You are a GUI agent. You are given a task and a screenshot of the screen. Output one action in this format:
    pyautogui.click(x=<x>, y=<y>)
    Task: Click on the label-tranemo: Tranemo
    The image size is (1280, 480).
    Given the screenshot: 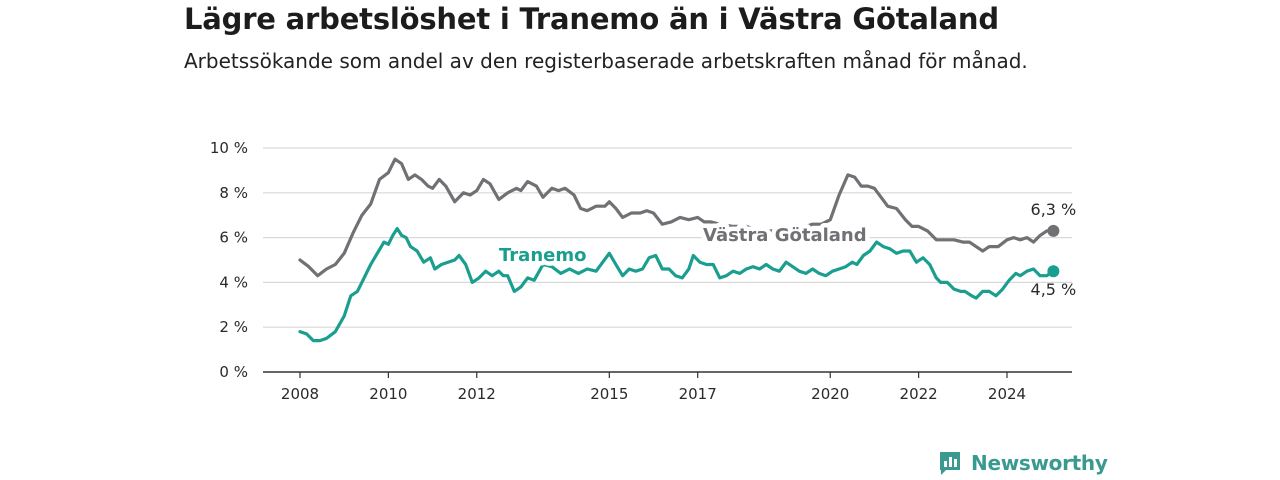 What is the action you would take?
    pyautogui.click(x=542, y=255)
    